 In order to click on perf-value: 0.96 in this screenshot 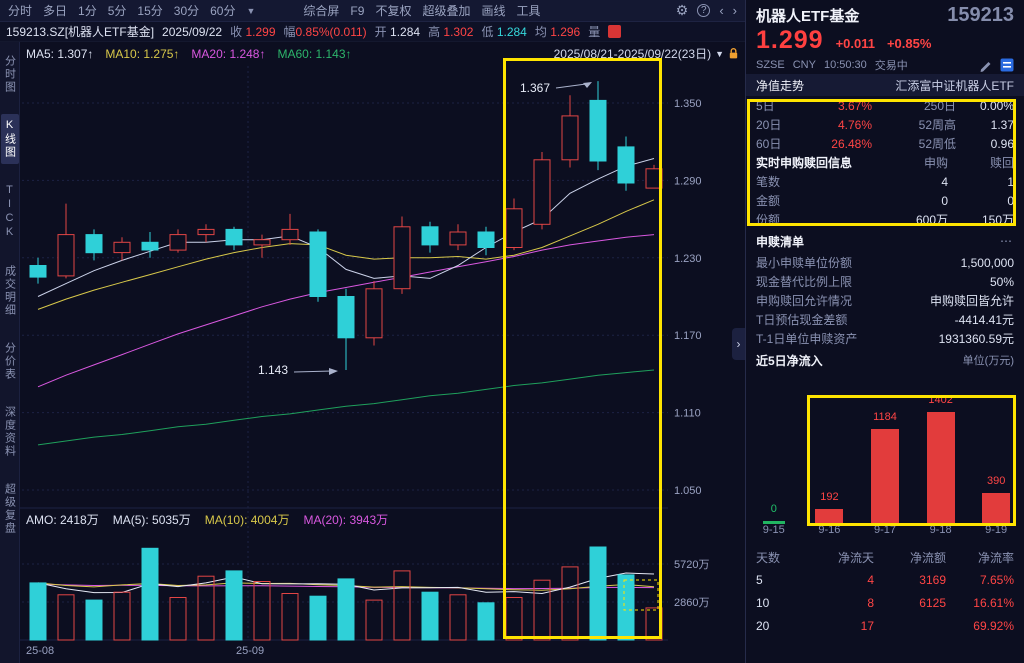, I will do `click(1002, 143)`.